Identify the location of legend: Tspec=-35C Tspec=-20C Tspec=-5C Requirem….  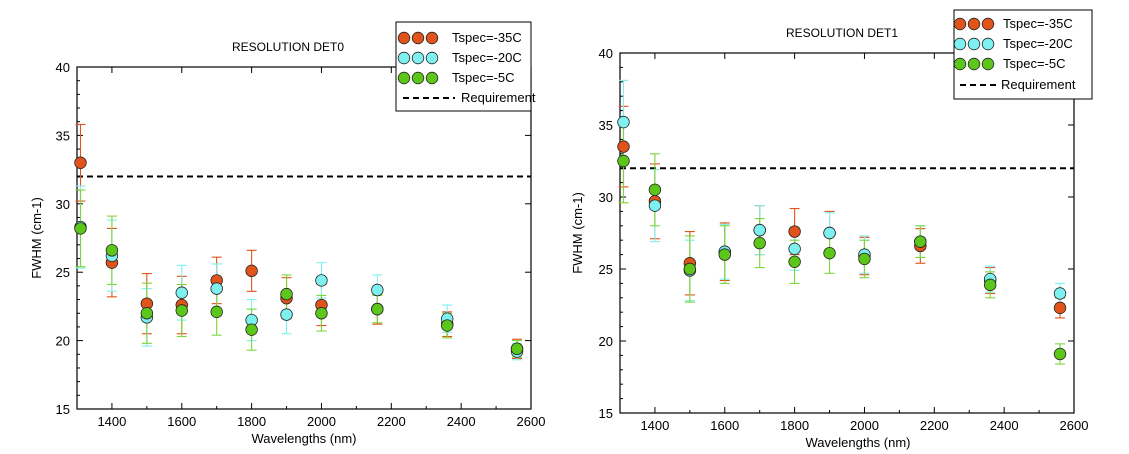
(465, 66).